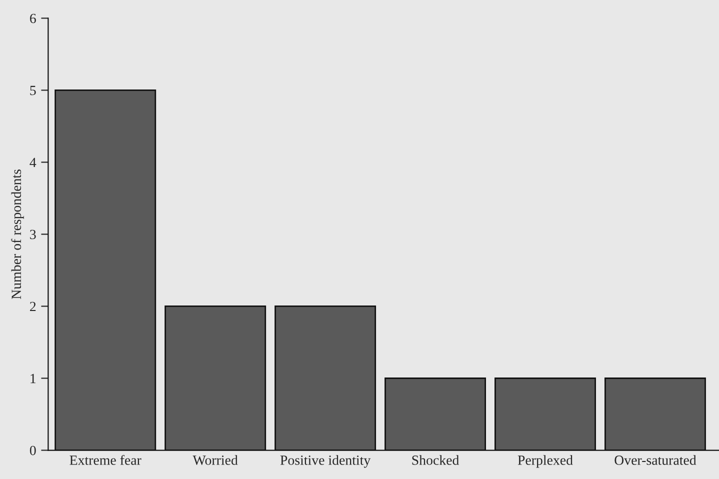  What do you see at coordinates (33, 379) in the screenshot?
I see `y-tick-label: 1` at bounding box center [33, 379].